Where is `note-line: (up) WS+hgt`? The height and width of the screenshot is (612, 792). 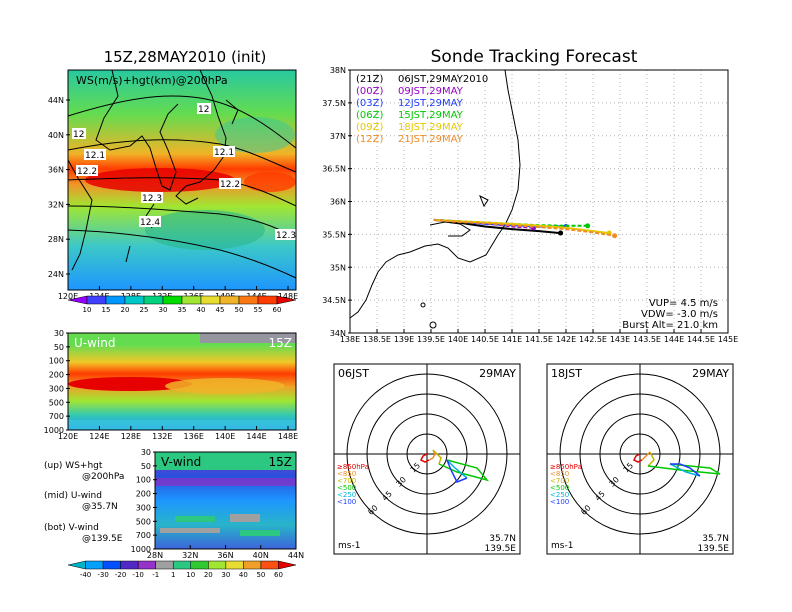
note-line: (up) WS+hgt is located at coordinates (73, 466).